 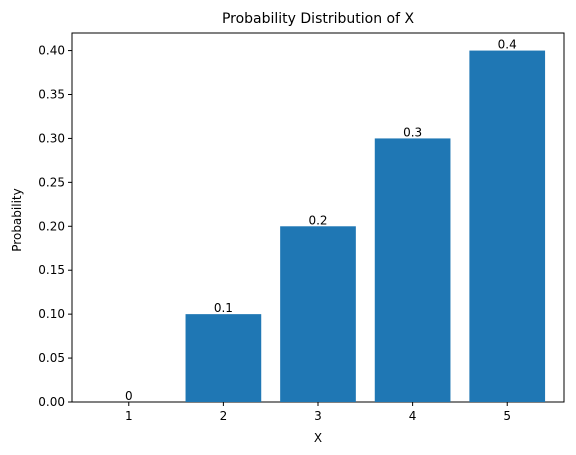 I want to click on data-label-2: 0.1, so click(x=223, y=308).